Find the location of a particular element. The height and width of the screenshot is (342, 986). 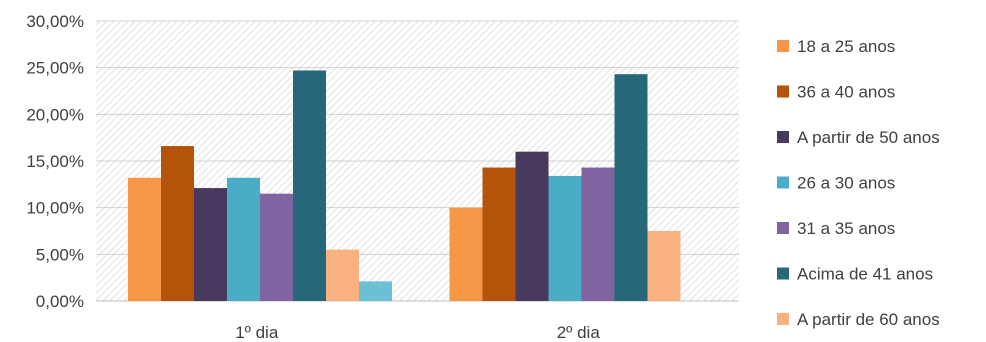

x-tick-label: 2º dia is located at coordinates (579, 332).